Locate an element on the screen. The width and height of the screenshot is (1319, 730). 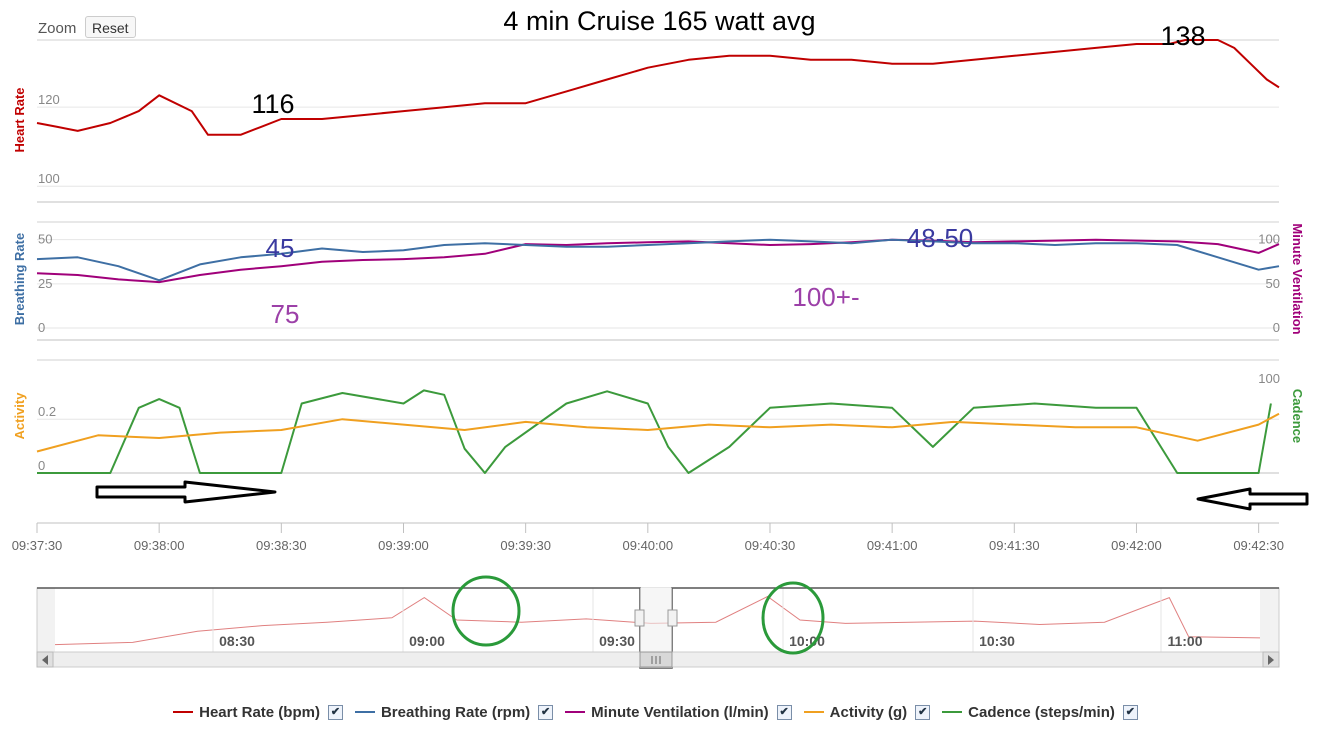
cadence-line is located at coordinates (654, 431).